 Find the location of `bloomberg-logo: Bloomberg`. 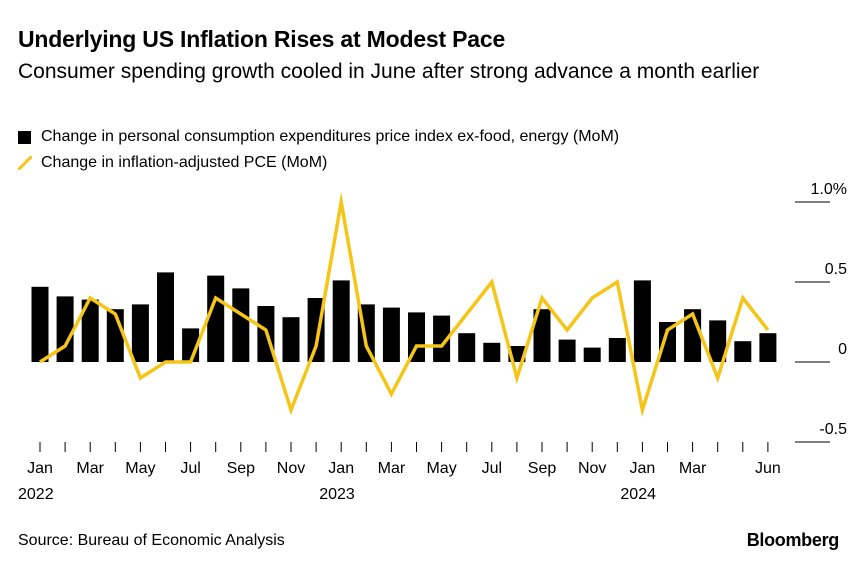

bloomberg-logo: Bloomberg is located at coordinates (793, 540).